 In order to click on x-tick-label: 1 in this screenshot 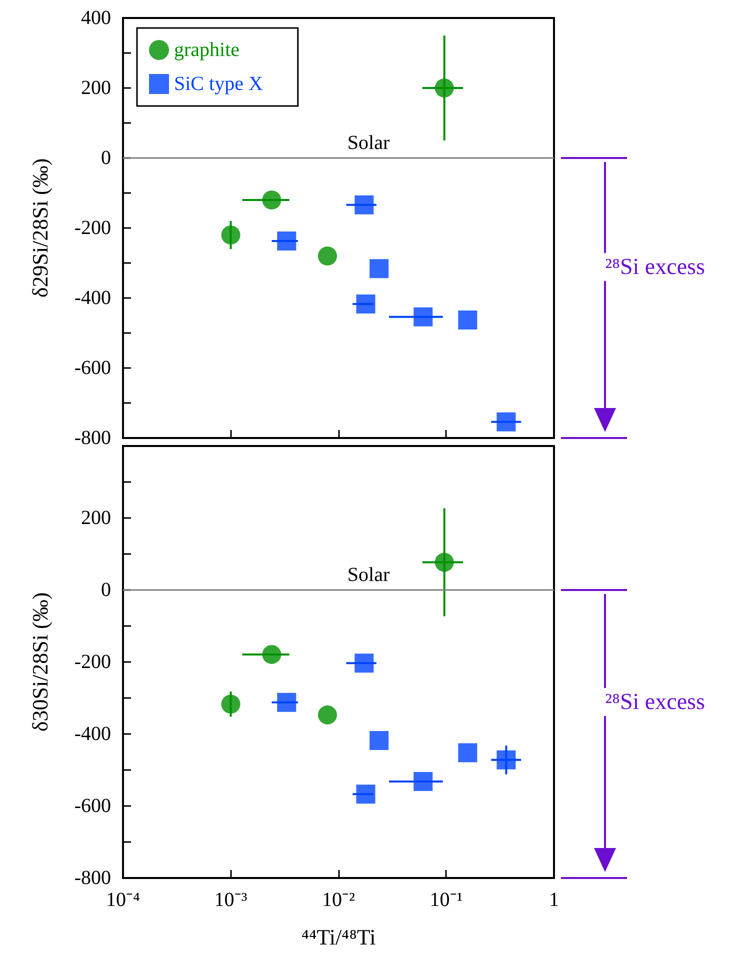, I will do `click(554, 900)`.